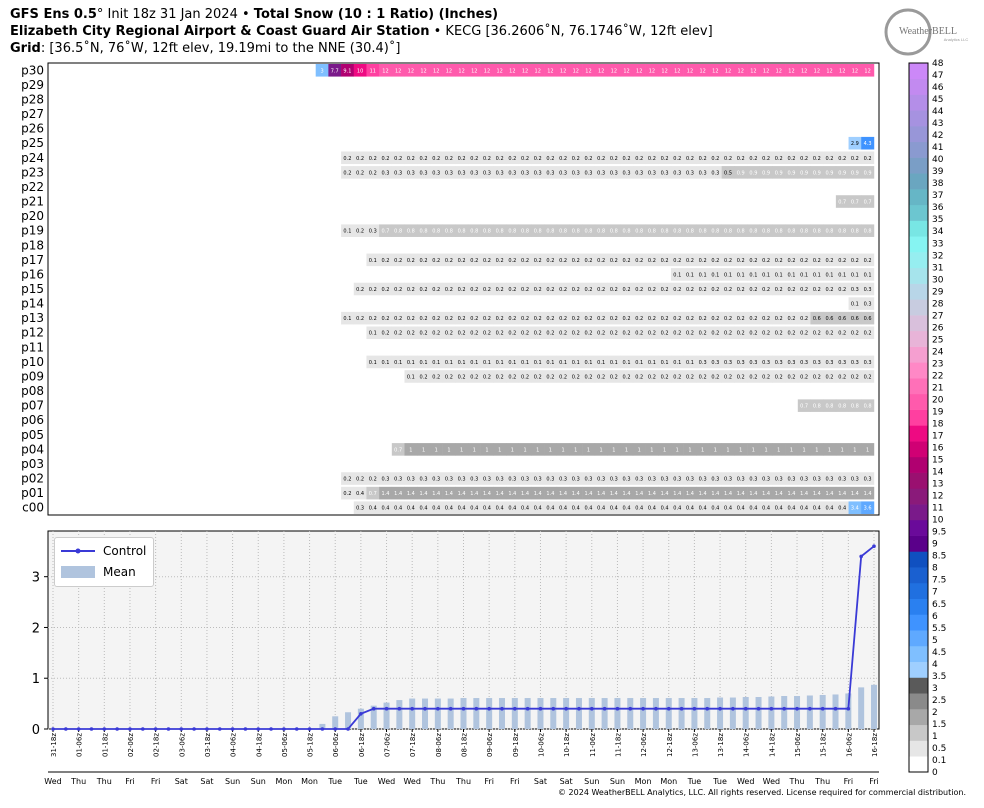 This screenshot has height=808, width=984. What do you see at coordinates (938, 425) in the screenshot?
I see `colorbar-label: 18` at bounding box center [938, 425].